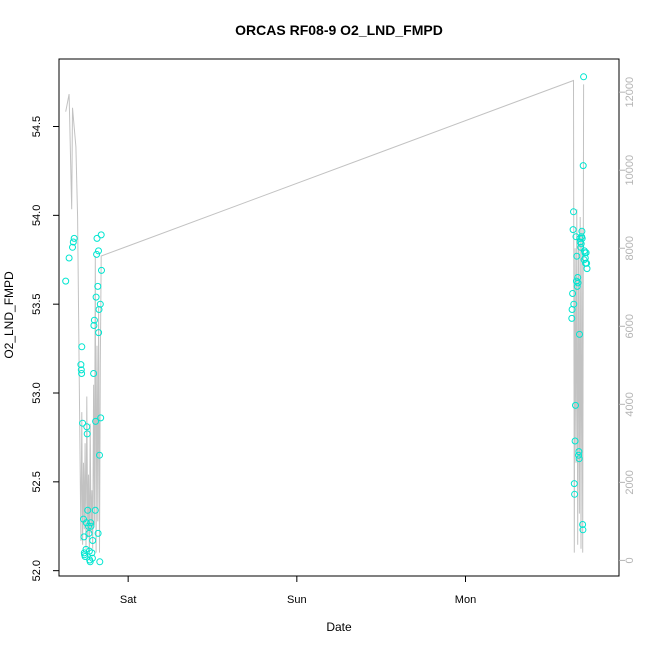 The height and width of the screenshot is (650, 650). Describe the element at coordinates (630, 248) in the screenshot. I see `y2-tick-label: 8000` at that location.